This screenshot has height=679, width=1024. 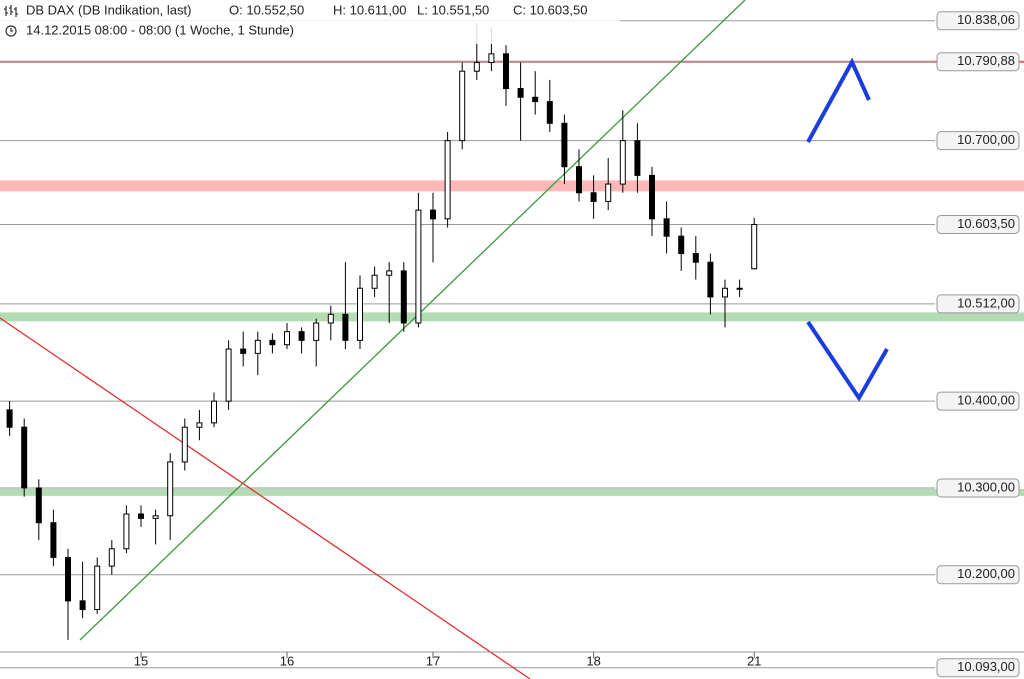 I want to click on ohlc-low: L: 10.551,50, so click(x=453, y=9).